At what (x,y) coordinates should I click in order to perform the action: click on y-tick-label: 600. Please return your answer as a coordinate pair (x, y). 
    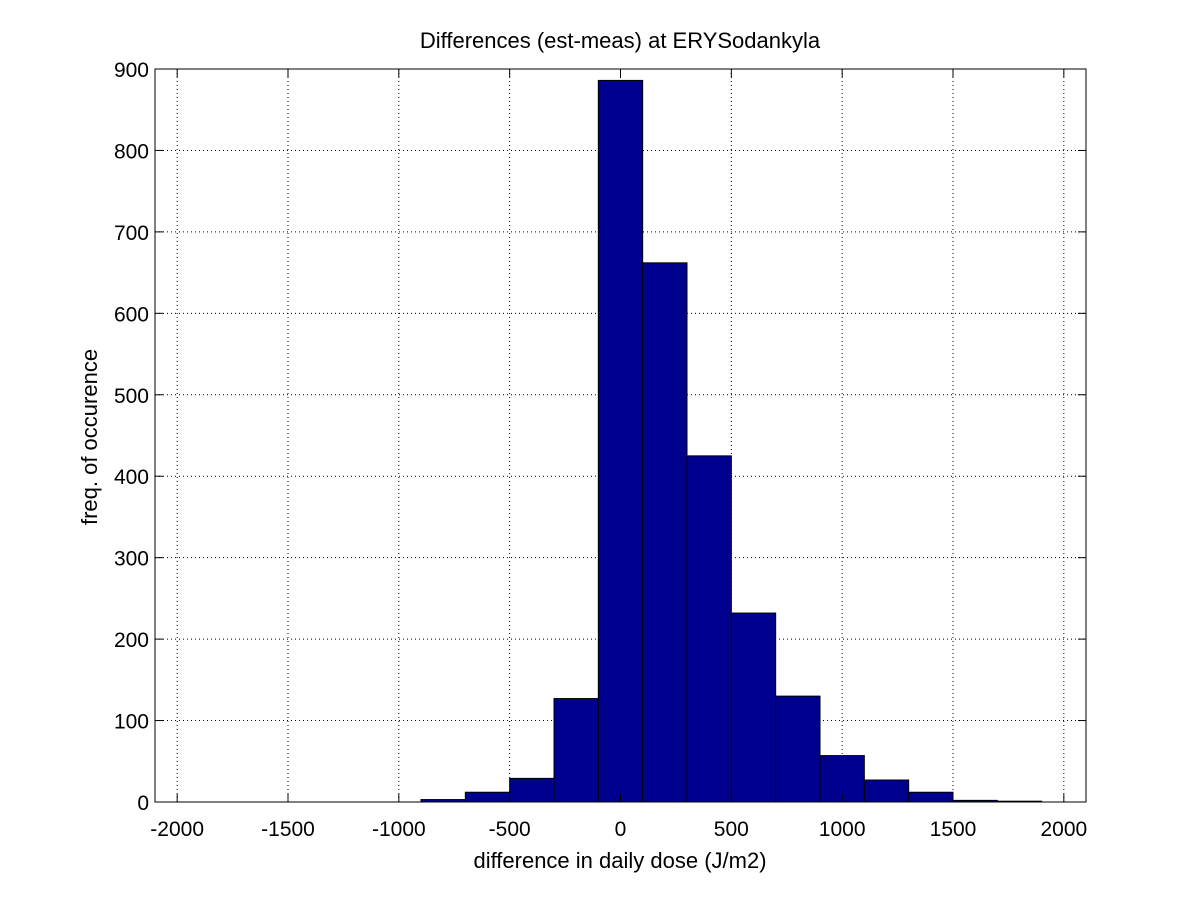
    Looking at the image, I should click on (131, 314).